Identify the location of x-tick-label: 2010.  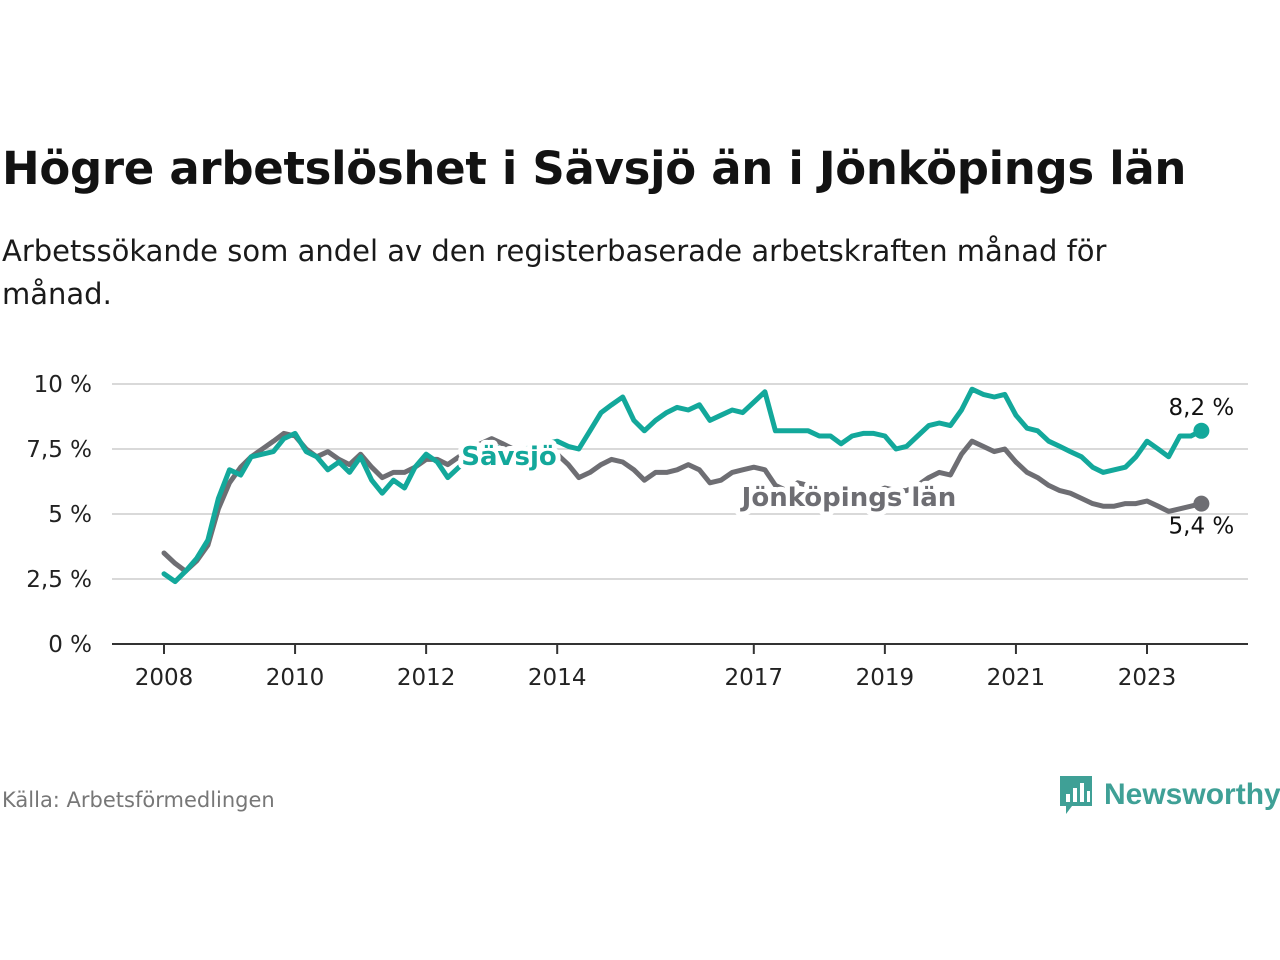
(295, 678).